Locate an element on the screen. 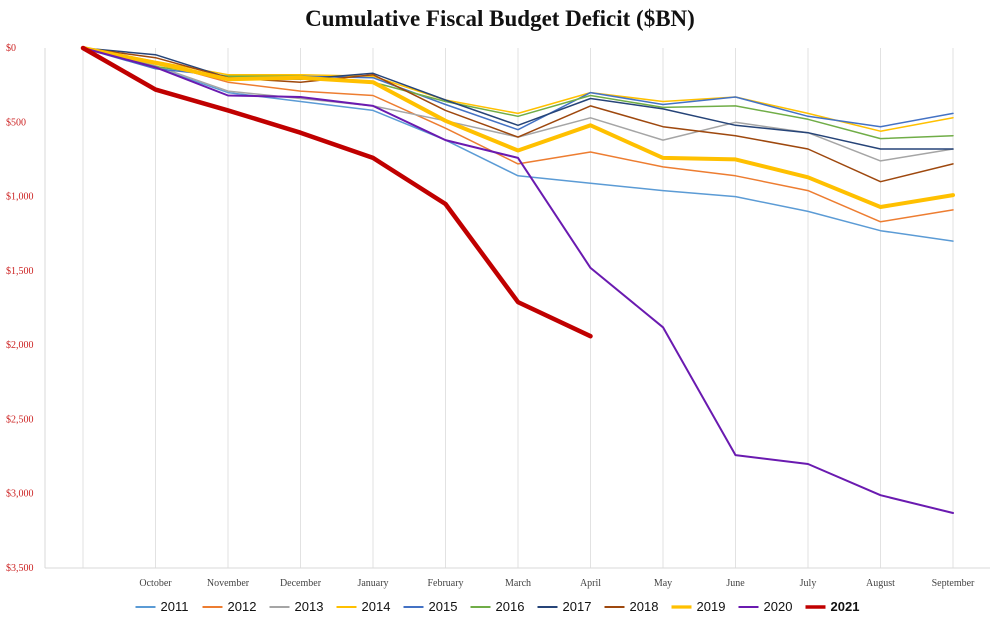 Image resolution: width=1000 pixels, height=635 pixels. x-tick-label: October is located at coordinates (155, 583).